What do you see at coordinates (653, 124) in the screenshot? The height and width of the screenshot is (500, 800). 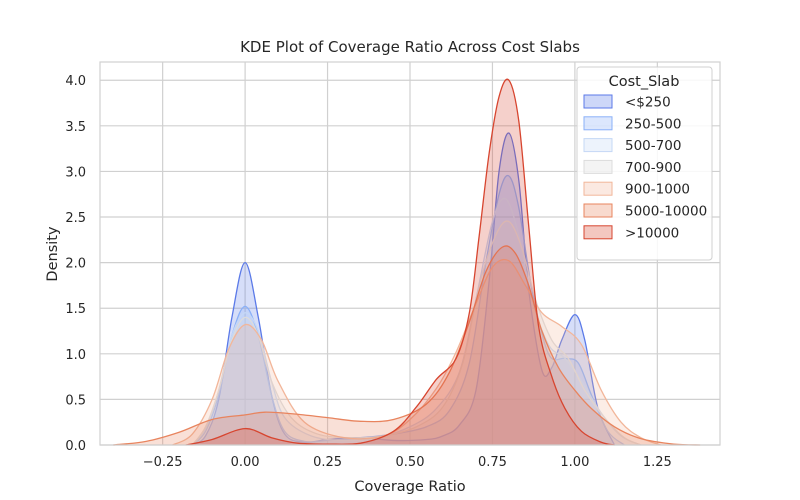 I see `legend-label: 250-500` at bounding box center [653, 124].